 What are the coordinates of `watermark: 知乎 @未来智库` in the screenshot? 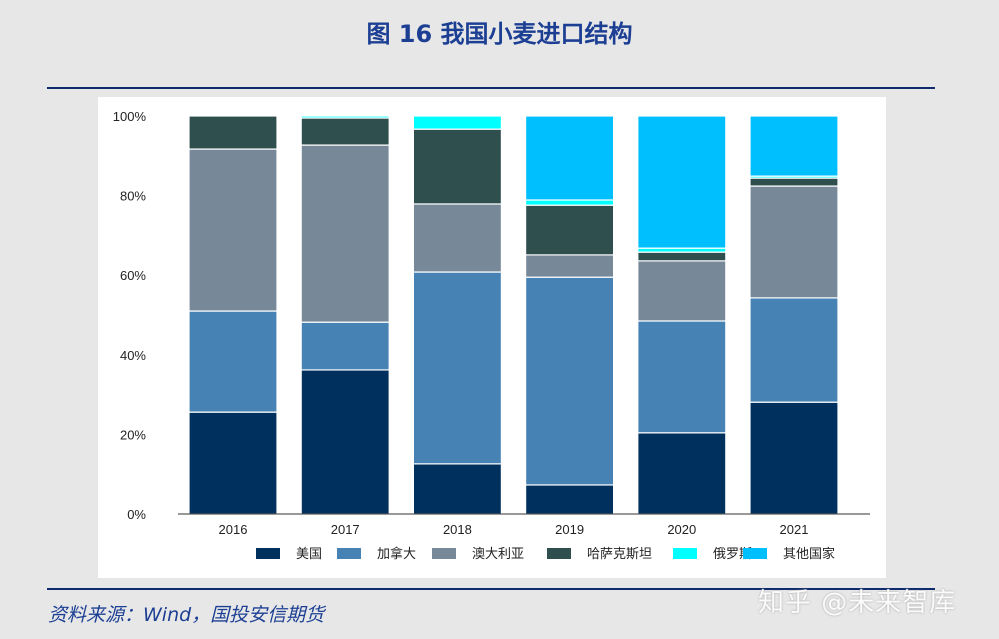 It's located at (857, 603).